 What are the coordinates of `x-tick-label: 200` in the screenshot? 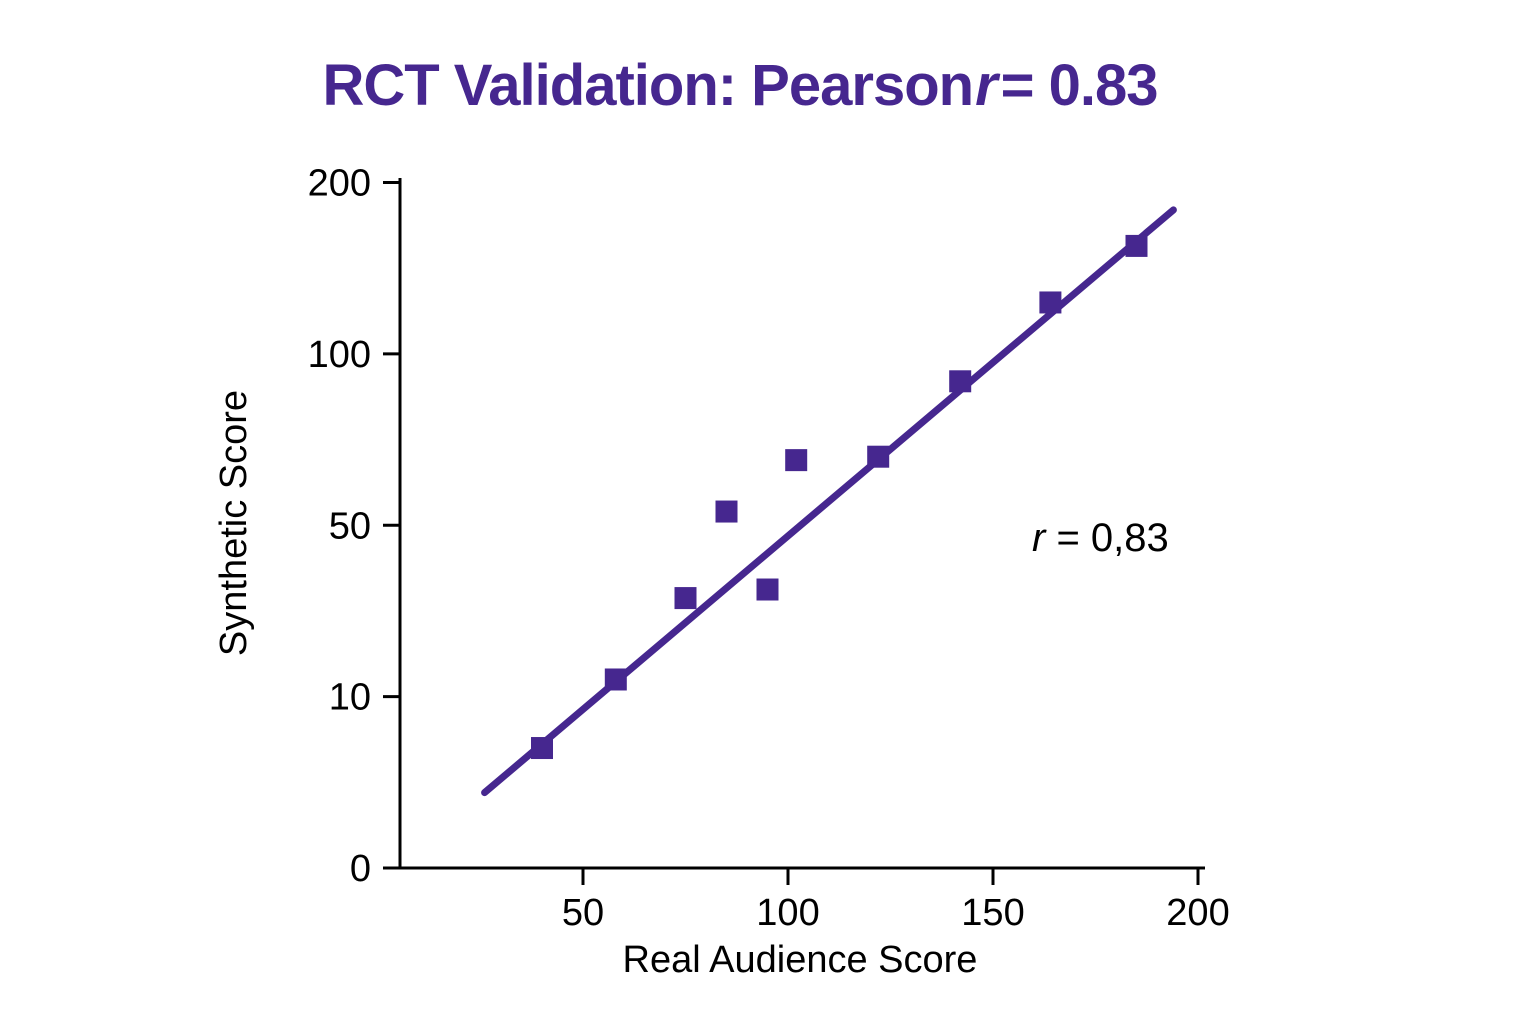 It's located at (1197, 913).